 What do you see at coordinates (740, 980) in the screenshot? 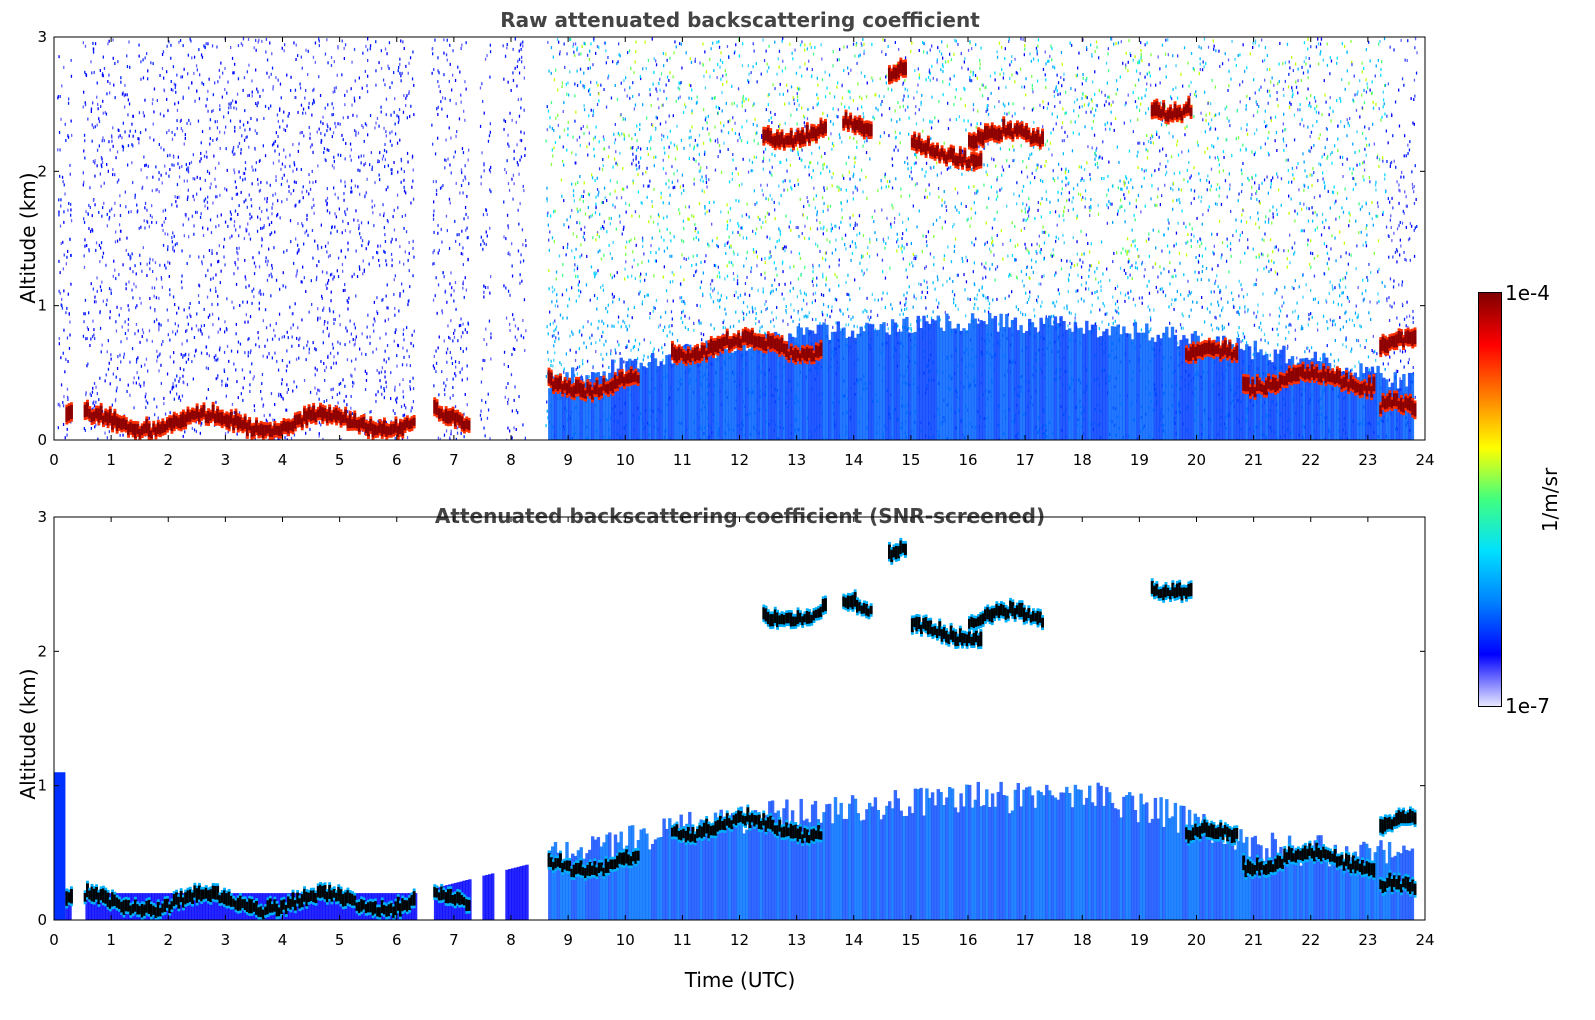
I see `x-axis-label-bottom: Time (UTC)` at bounding box center [740, 980].